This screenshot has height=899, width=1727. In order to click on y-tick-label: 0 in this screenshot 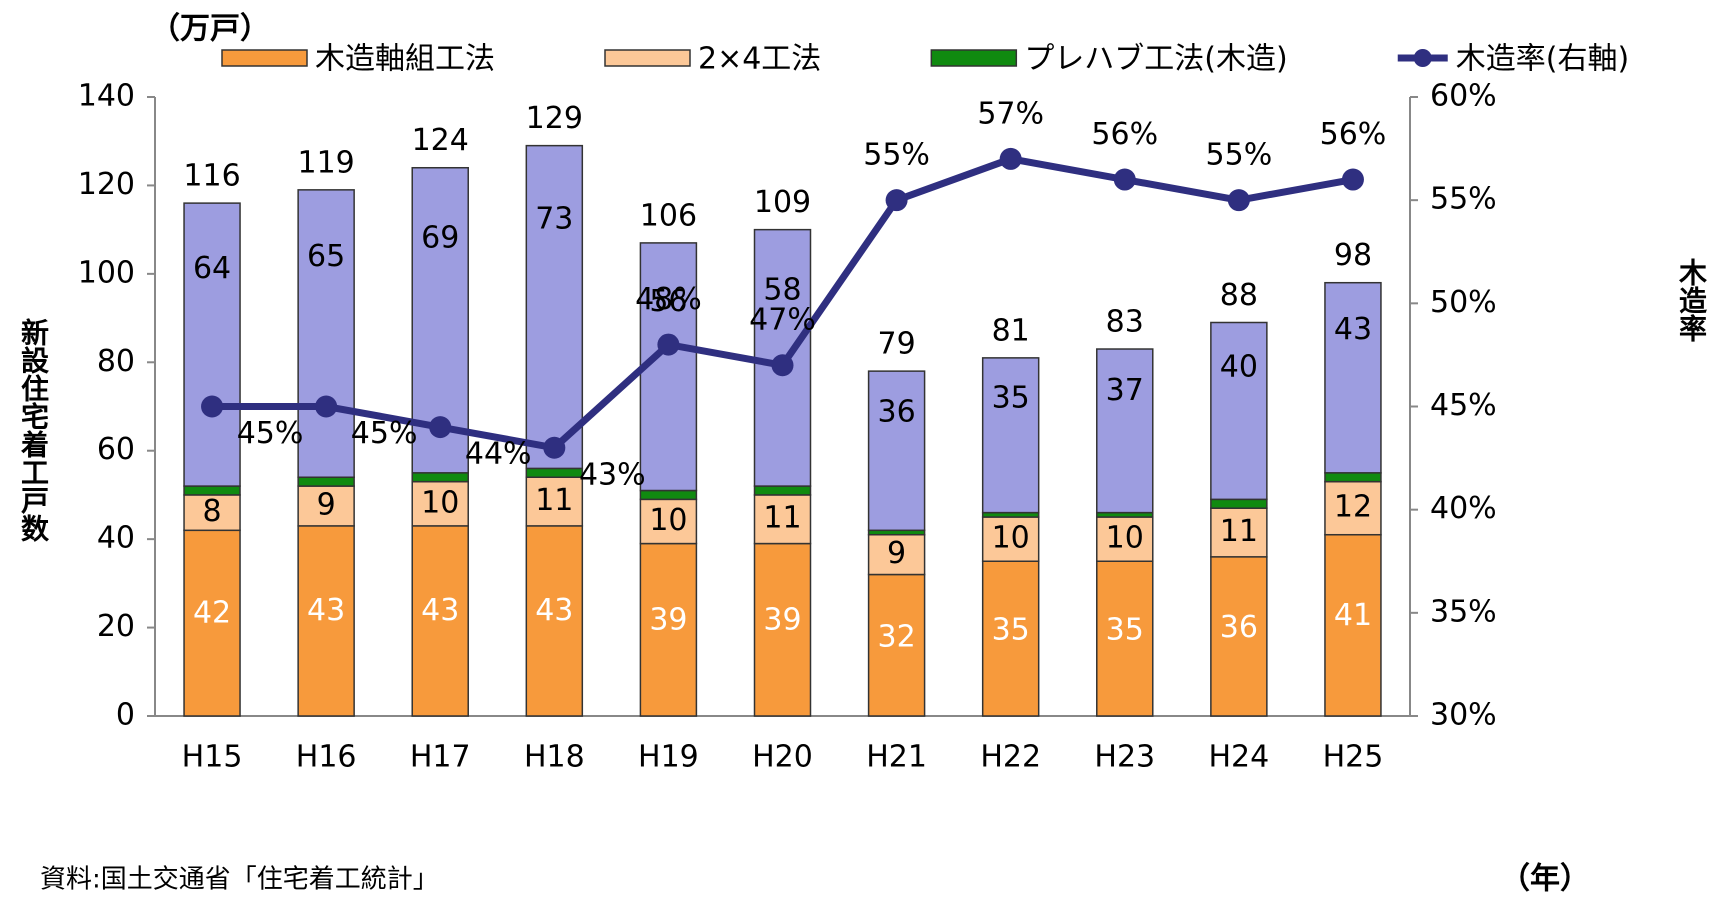, I will do `click(125, 715)`.